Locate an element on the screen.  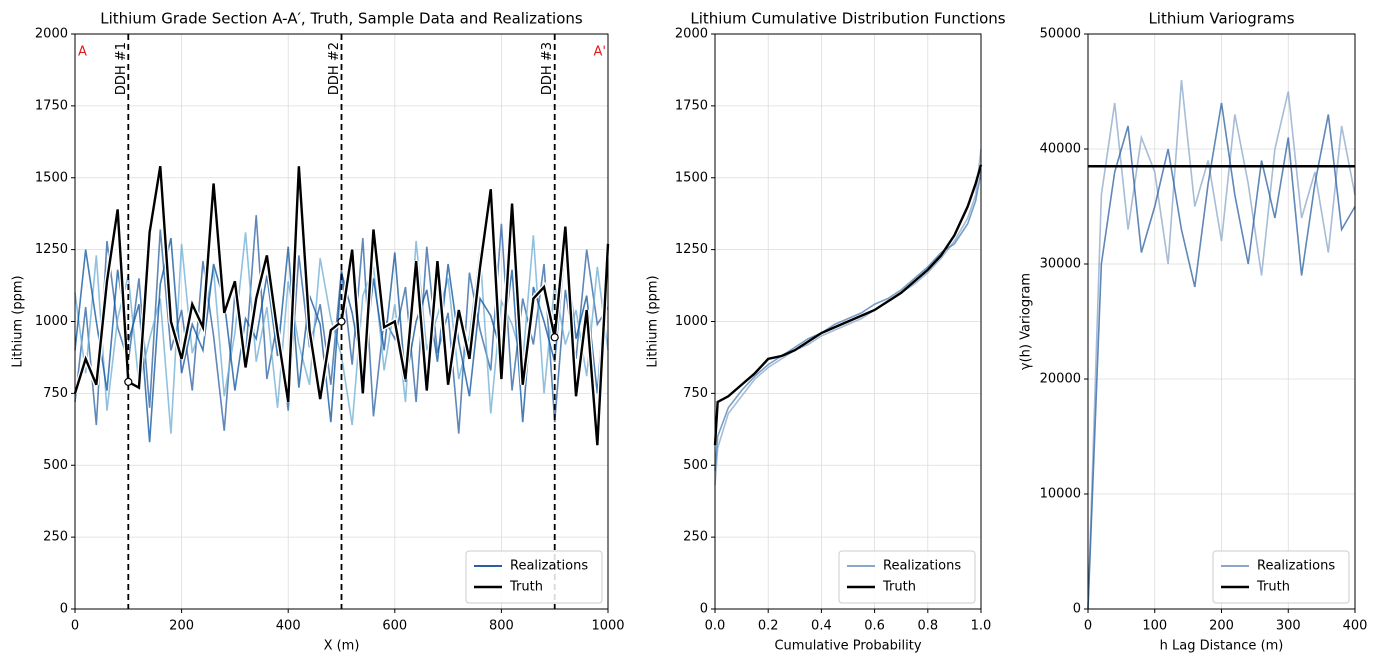
x-tick-label: 0.2 is located at coordinates (768, 626).